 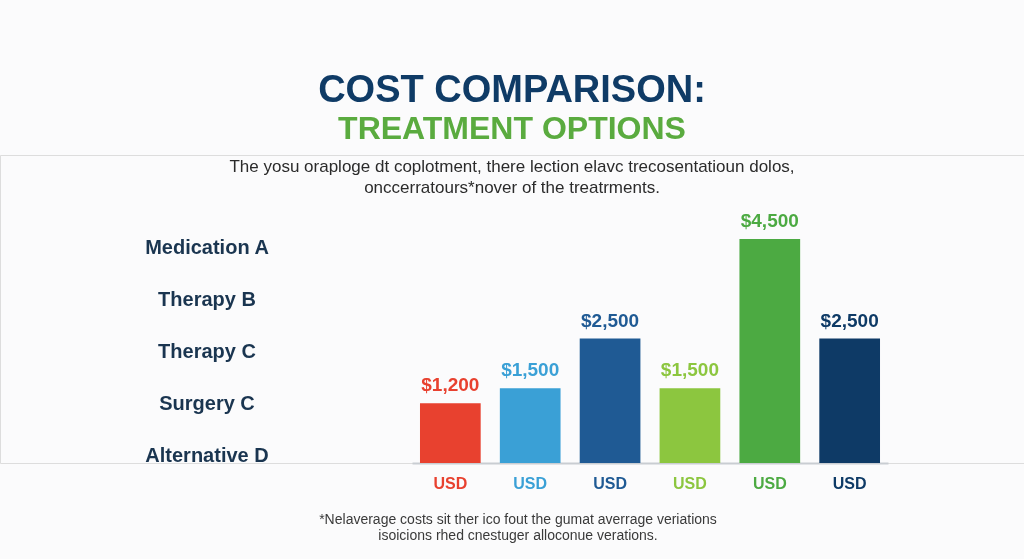 What do you see at coordinates (207, 351) in the screenshot?
I see `text: Therapy C` at bounding box center [207, 351].